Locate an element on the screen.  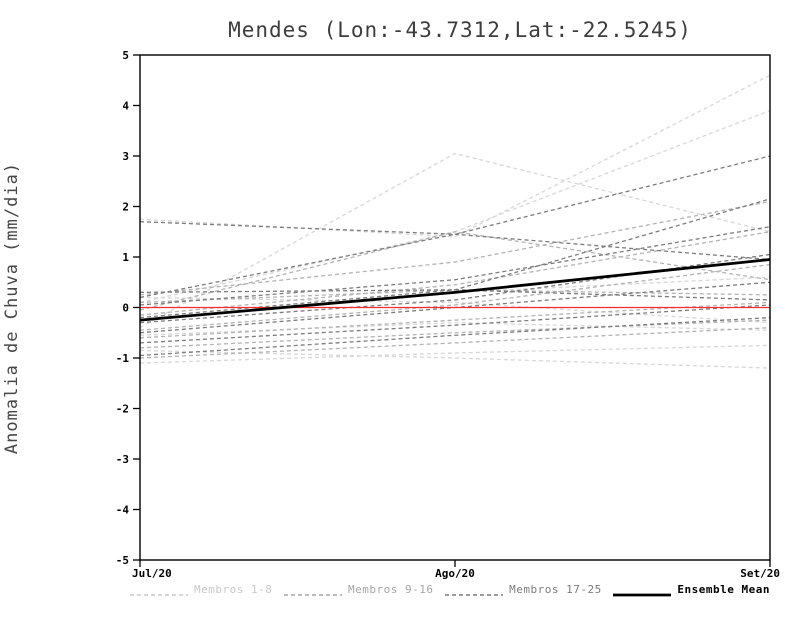
legend-label: Membros 9-16 is located at coordinates (391, 589).